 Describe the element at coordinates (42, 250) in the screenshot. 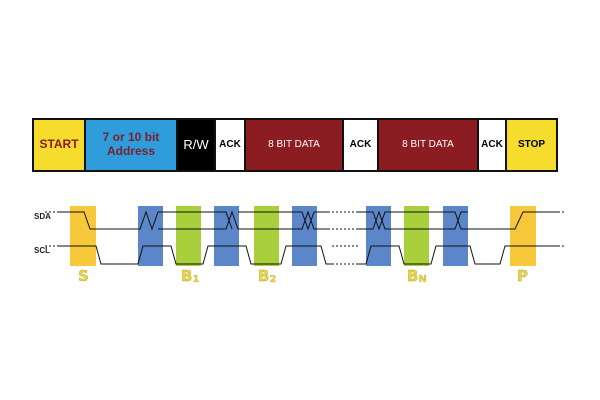

I see `scl-label: SCL` at that location.